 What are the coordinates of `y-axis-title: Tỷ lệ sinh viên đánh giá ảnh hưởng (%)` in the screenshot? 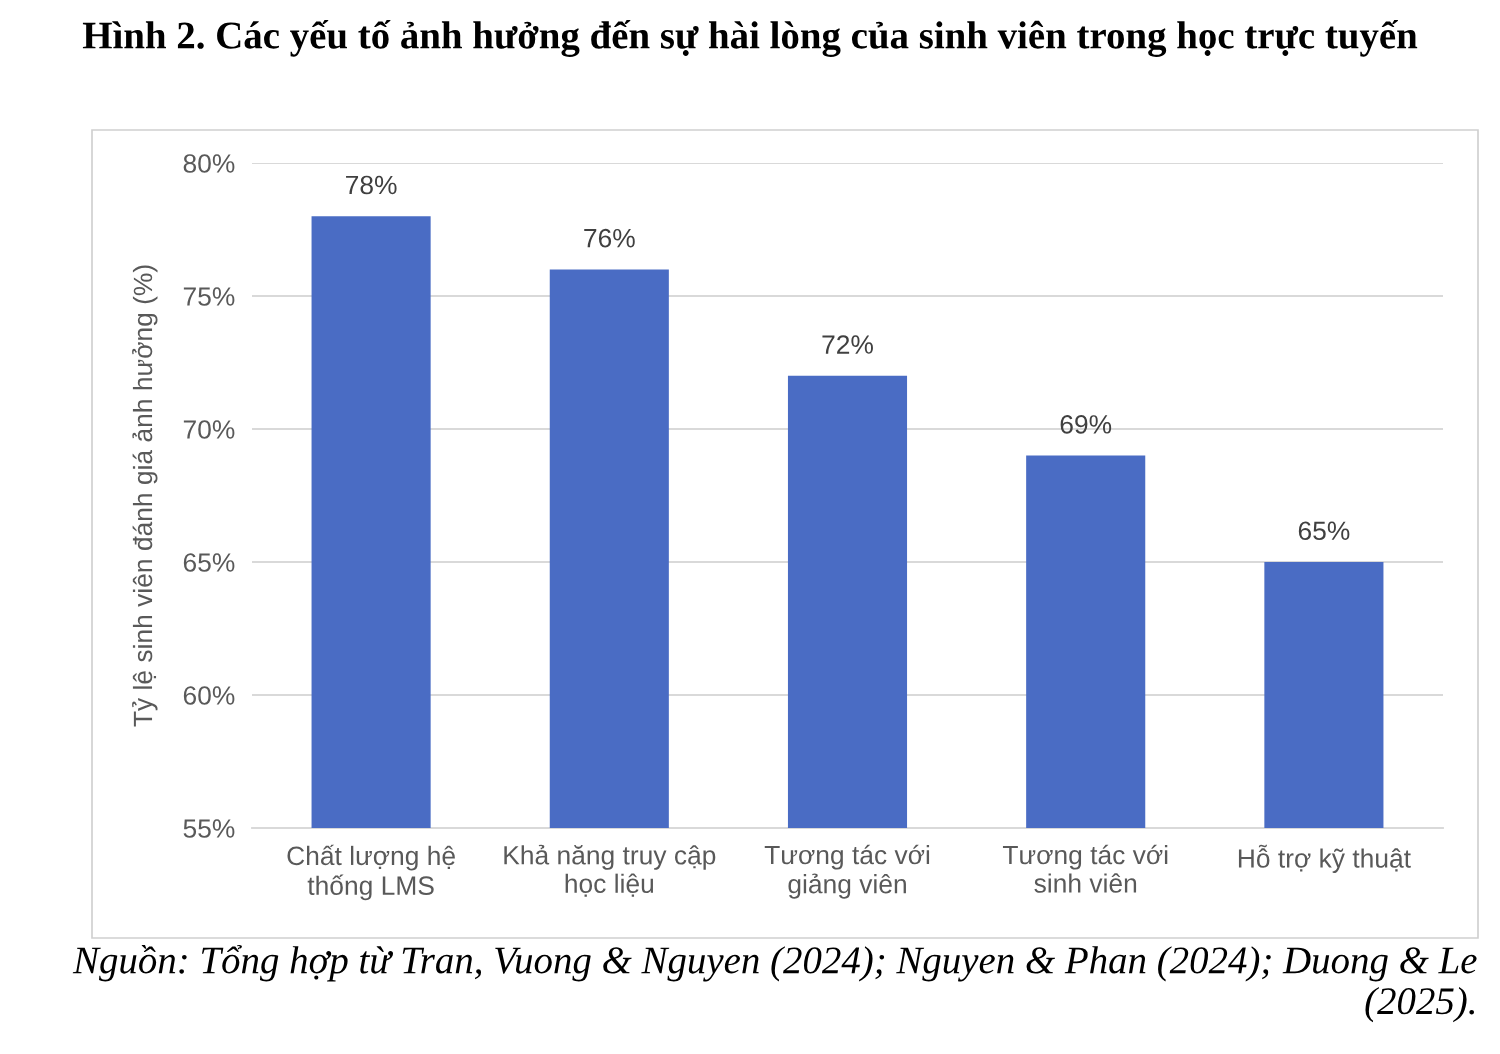 It's located at (145, 496).